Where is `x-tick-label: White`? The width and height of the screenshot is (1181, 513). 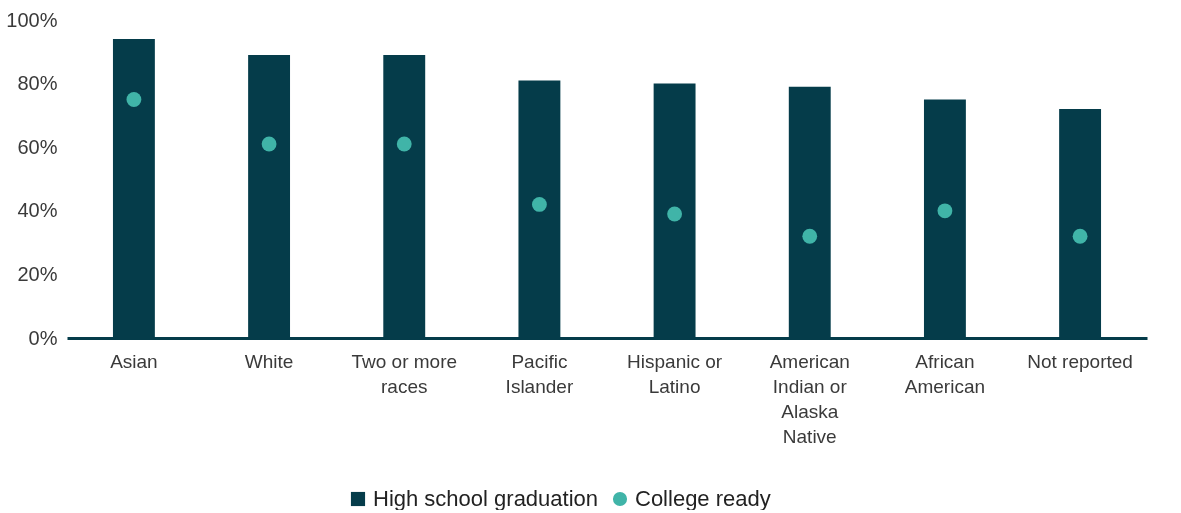 x-tick-label: White is located at coordinates (269, 361).